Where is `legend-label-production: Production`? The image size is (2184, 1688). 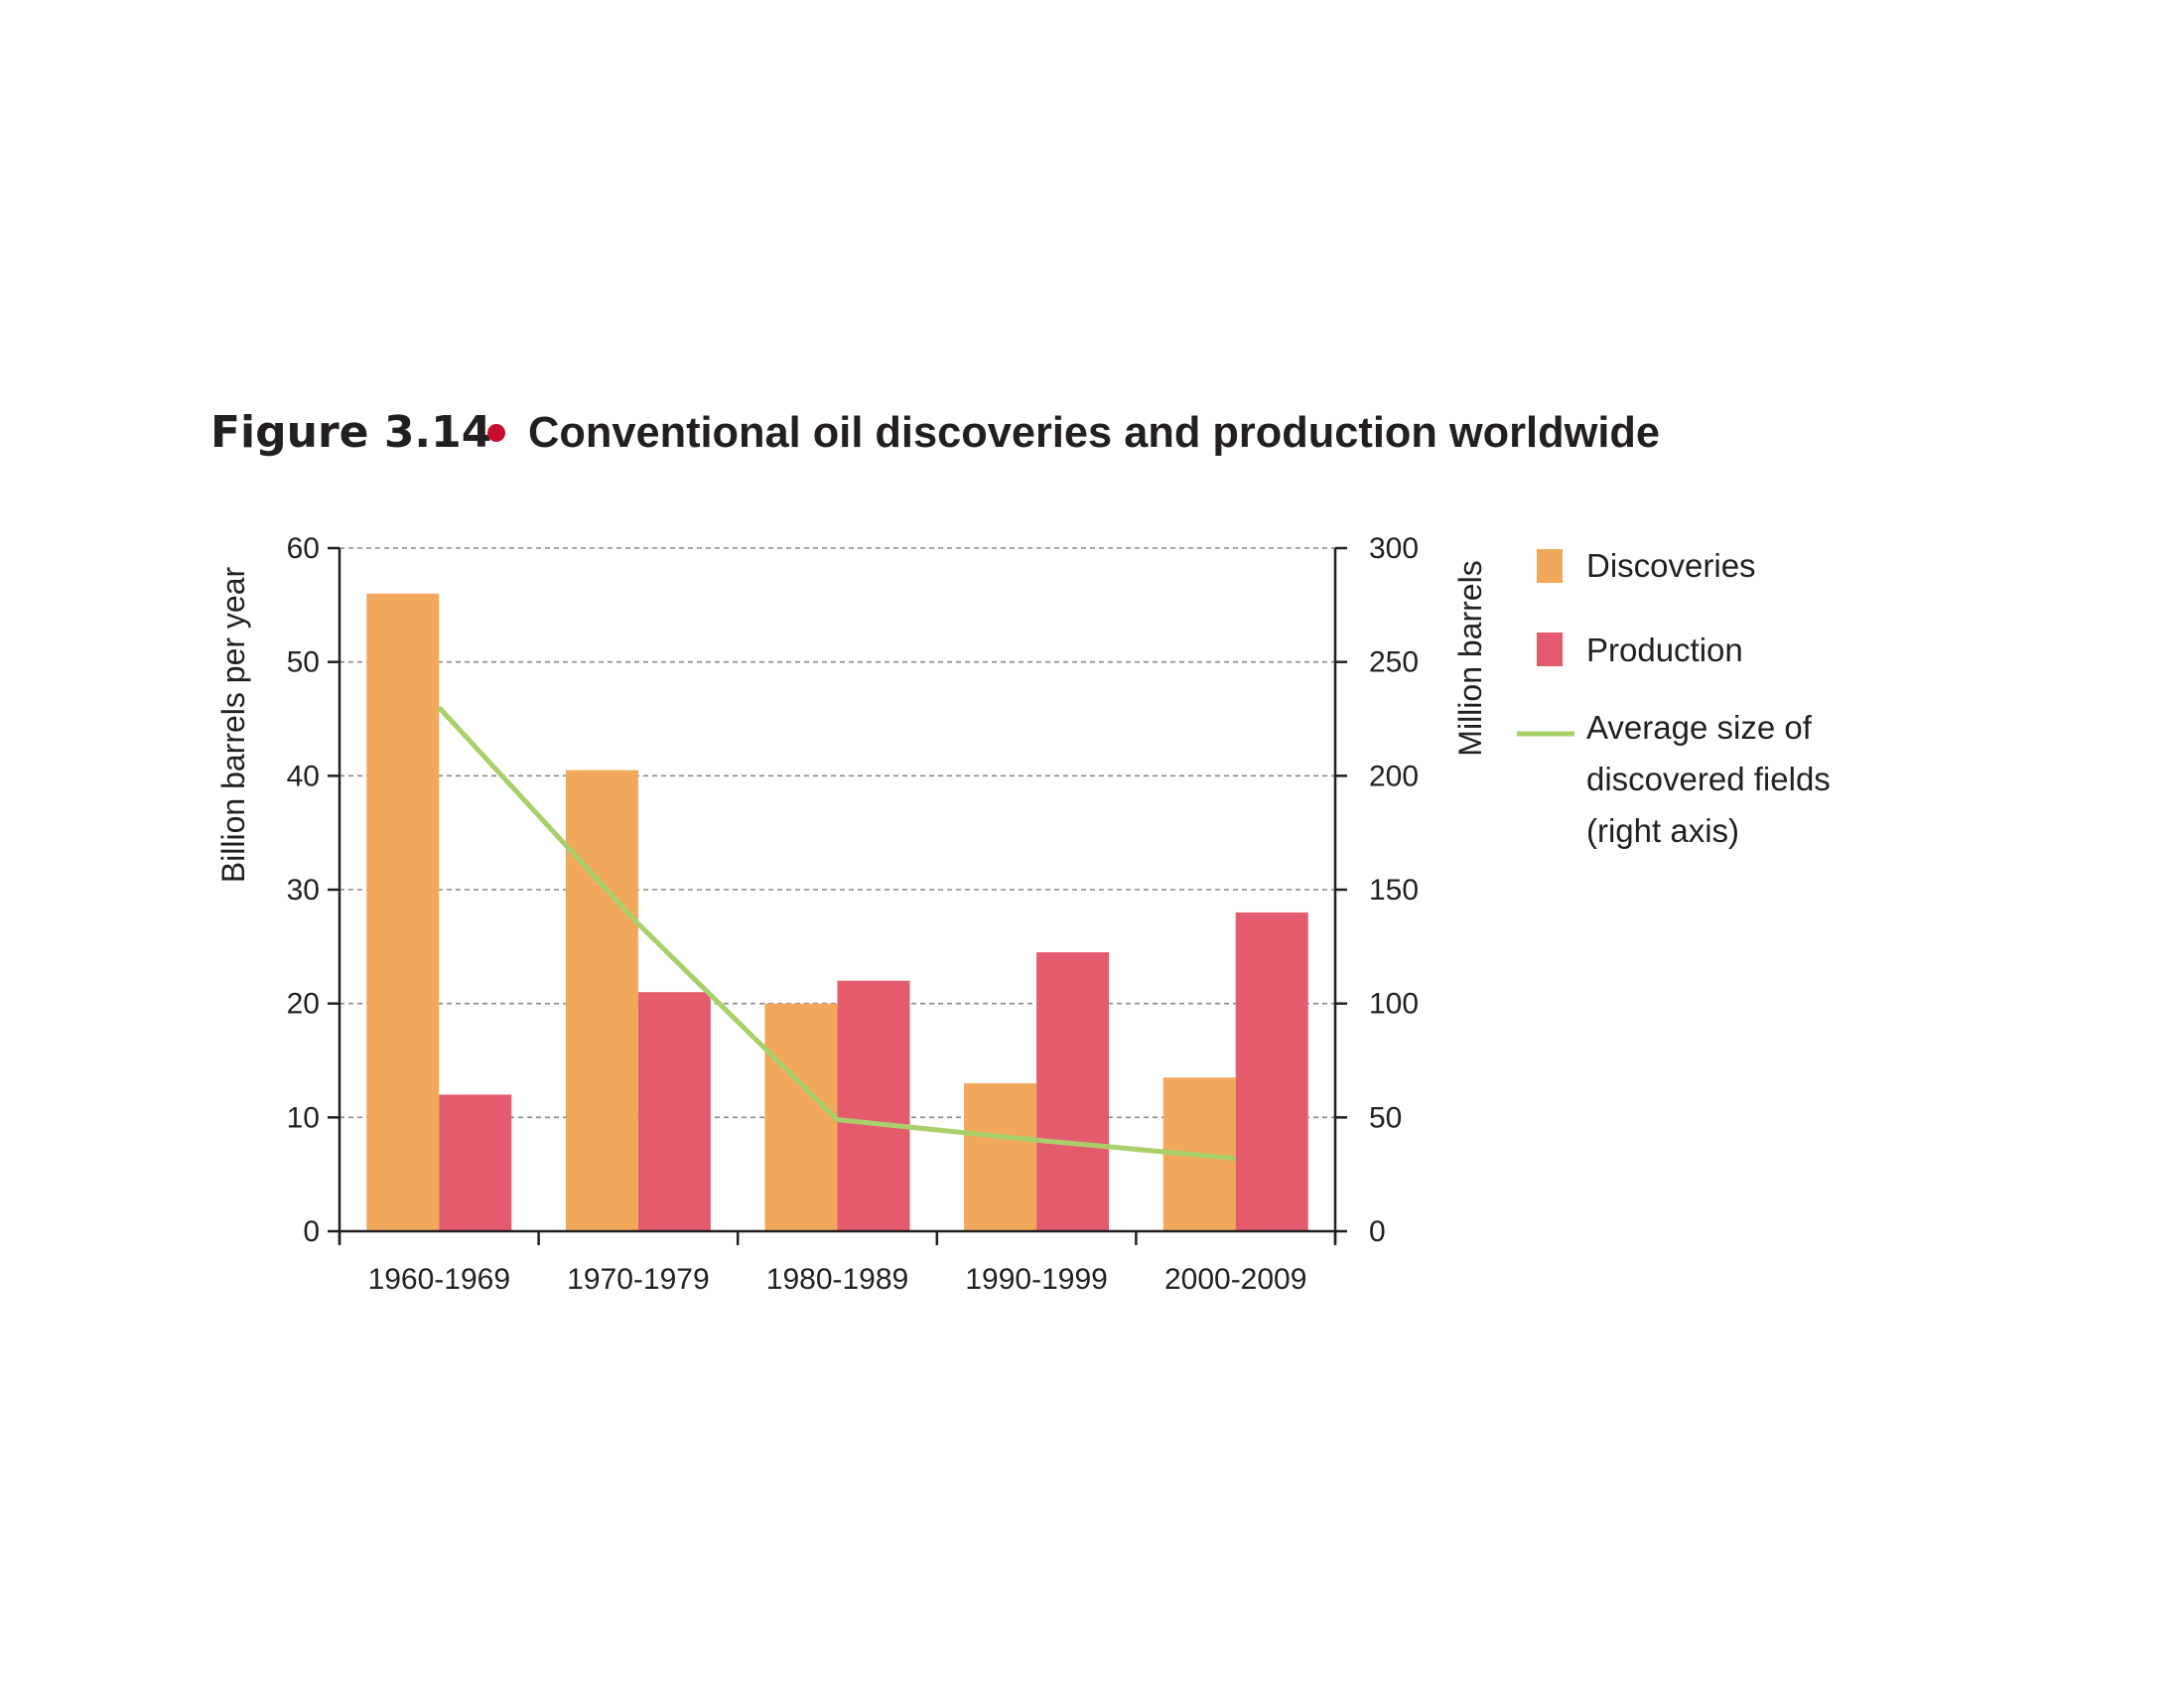
legend-label-production: Production is located at coordinates (1664, 650).